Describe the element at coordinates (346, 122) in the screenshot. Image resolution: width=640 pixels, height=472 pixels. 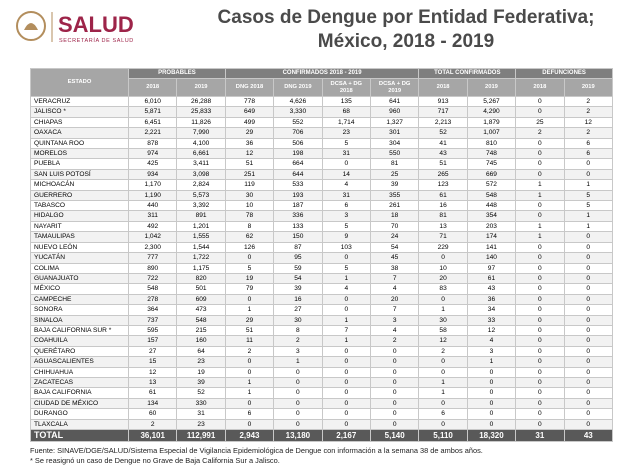
I see `cell: 1,714` at that location.